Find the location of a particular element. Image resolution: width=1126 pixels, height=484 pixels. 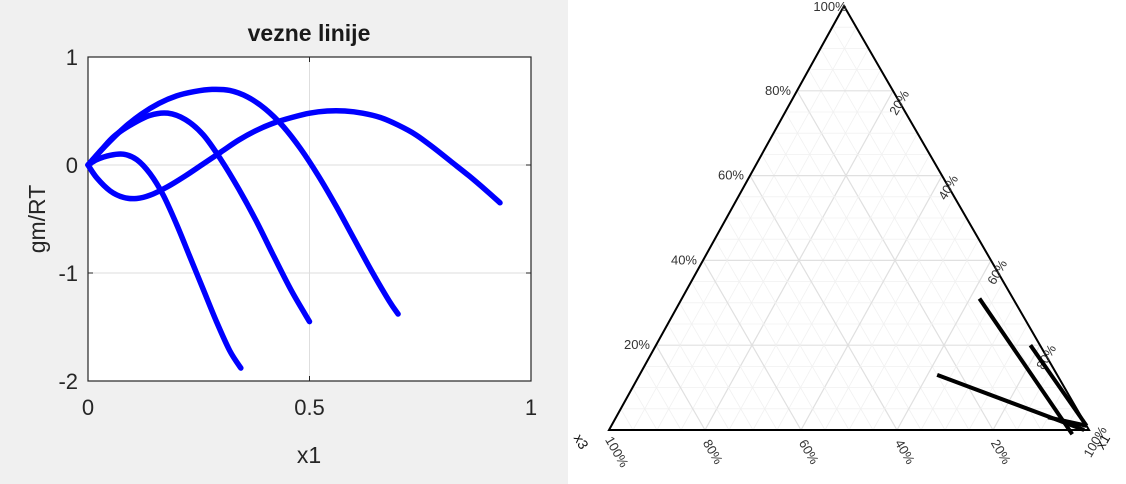

corner-label-x3: x3 is located at coordinates (581, 441).